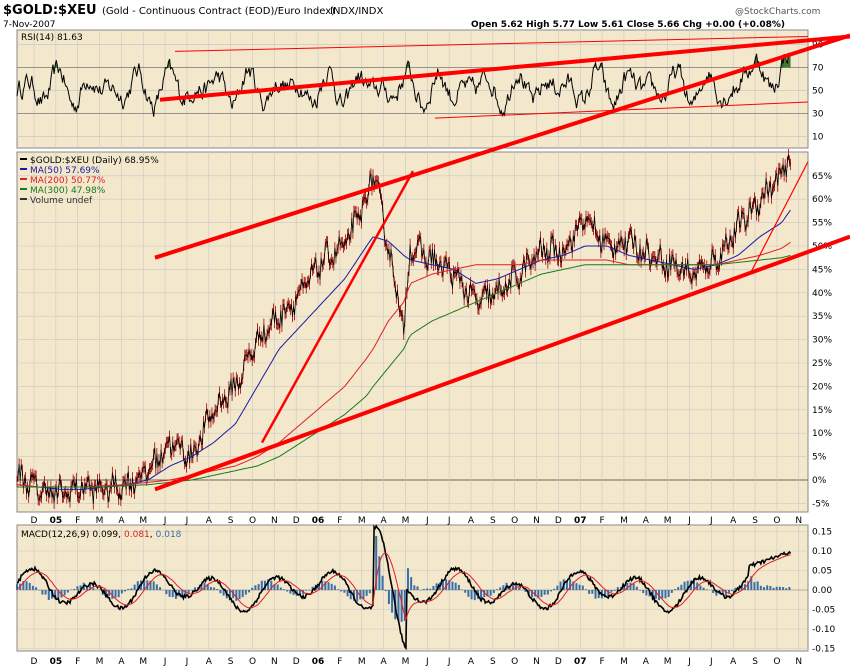  I want to click on x-tick-label: 06, so click(318, 521).